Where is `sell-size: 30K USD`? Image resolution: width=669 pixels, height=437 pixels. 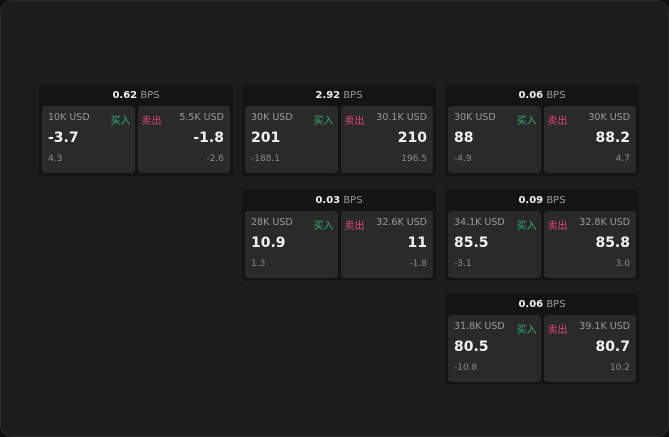
sell-size: 30K USD is located at coordinates (609, 117).